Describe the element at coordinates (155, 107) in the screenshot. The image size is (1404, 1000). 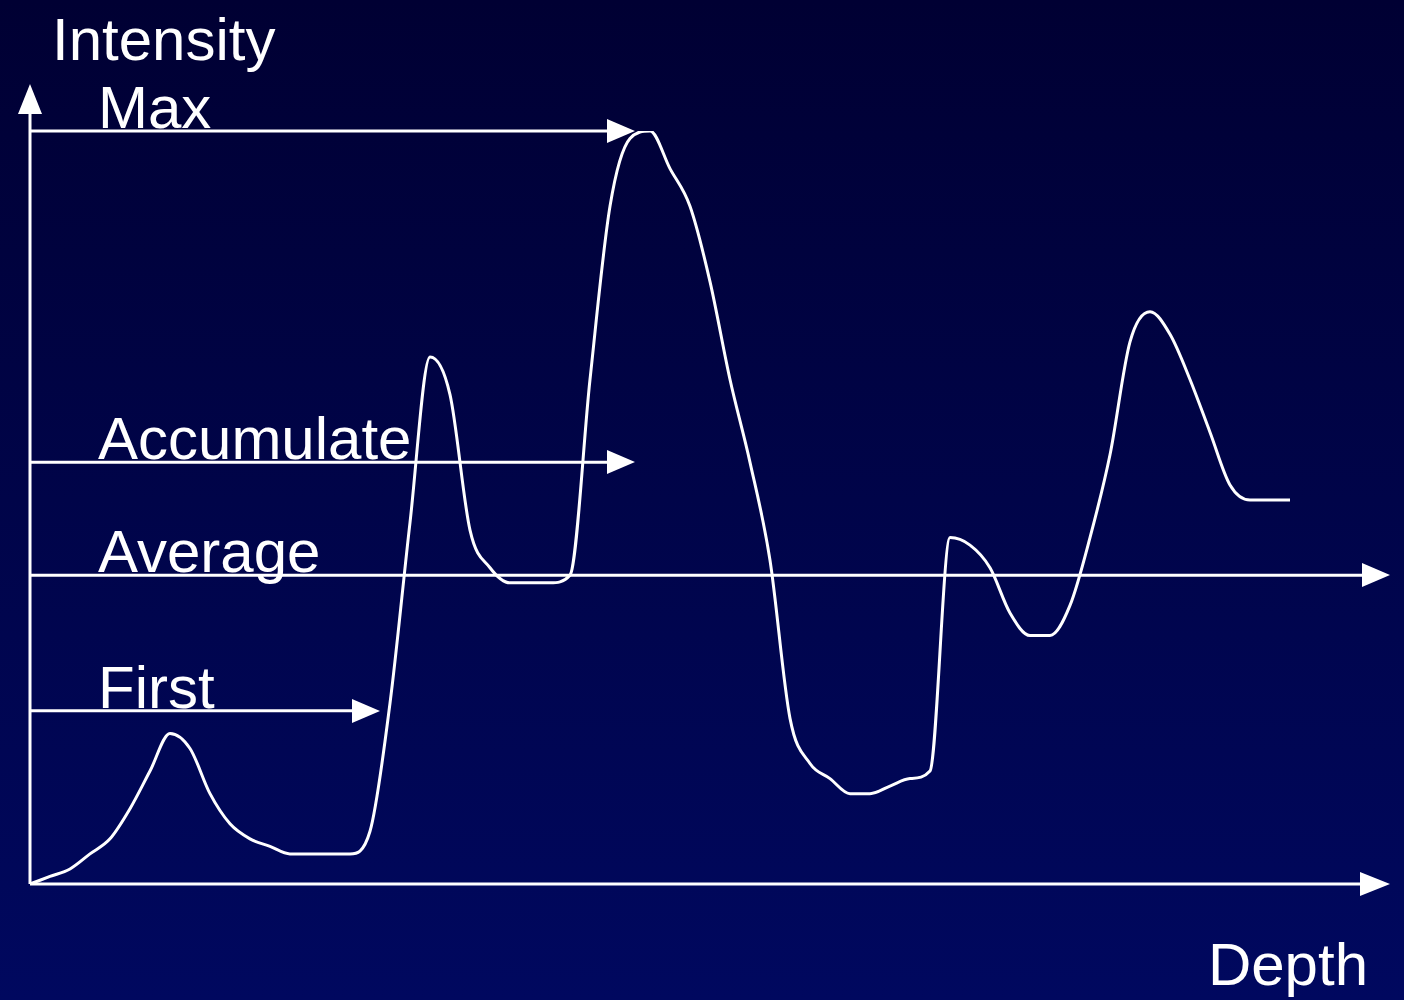
I see `ref-line-label: Max` at that location.